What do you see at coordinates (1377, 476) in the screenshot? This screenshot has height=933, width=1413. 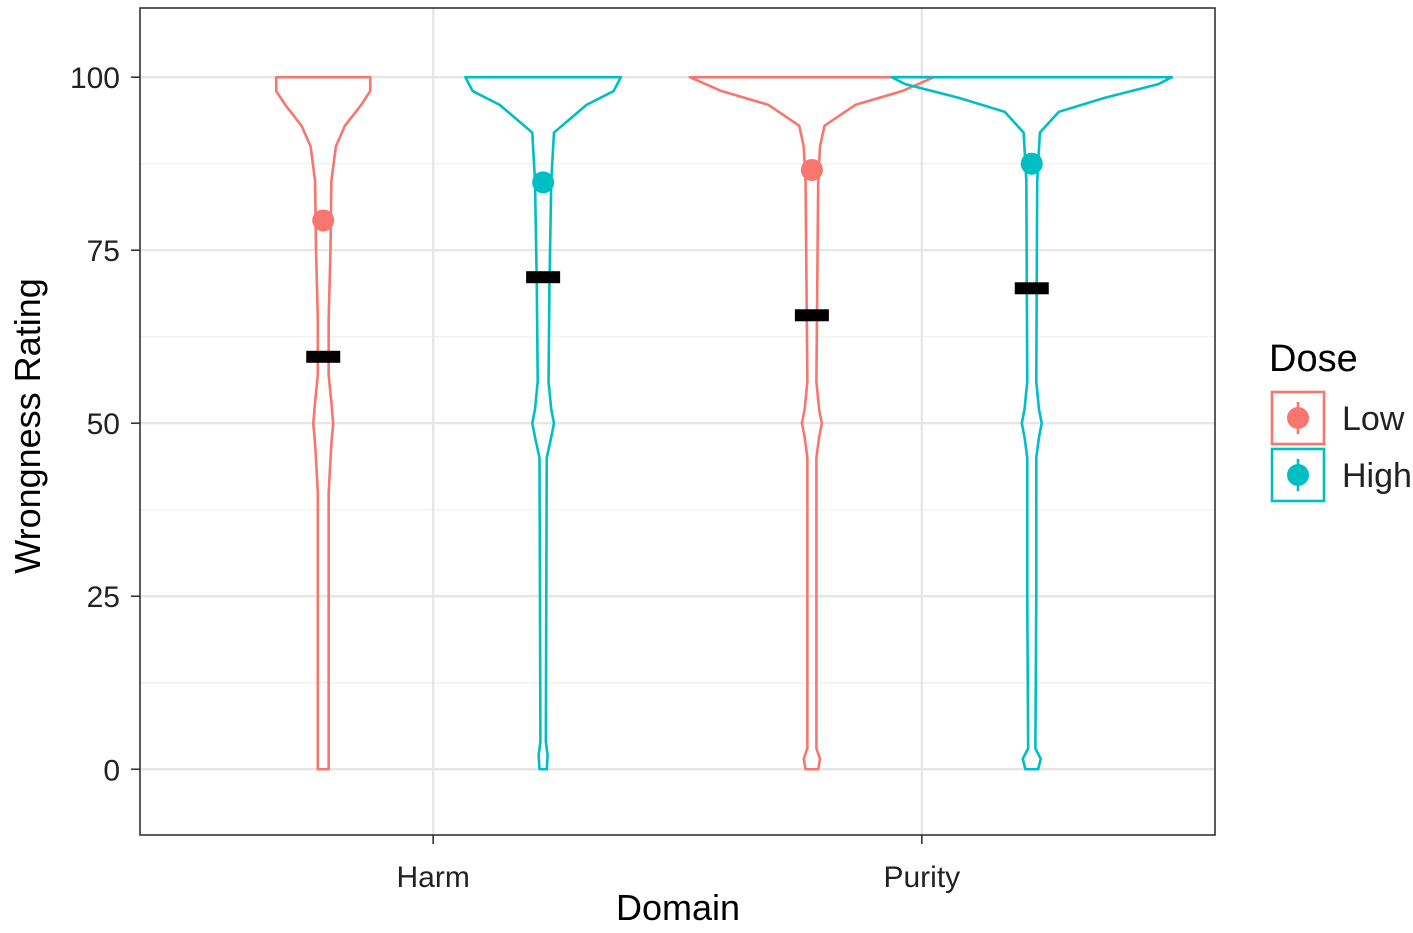 I see `legend-label: High` at bounding box center [1377, 476].